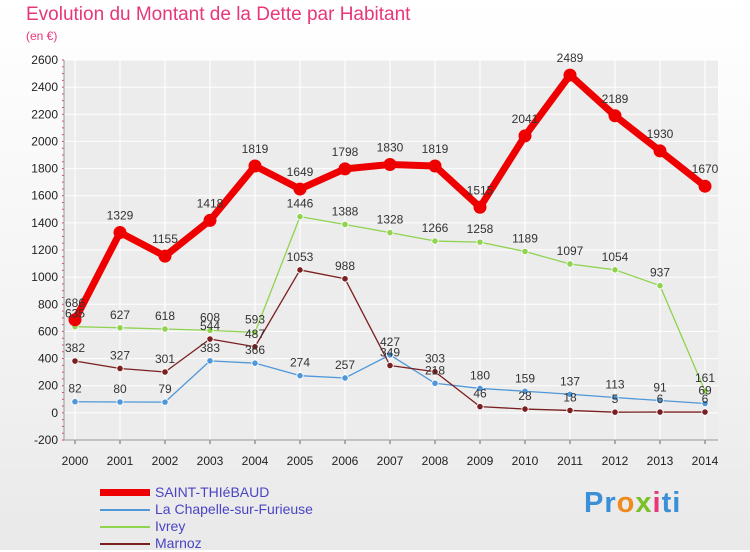 The image size is (750, 552). What do you see at coordinates (480, 229) in the screenshot?
I see `data-label: 1258` at bounding box center [480, 229].